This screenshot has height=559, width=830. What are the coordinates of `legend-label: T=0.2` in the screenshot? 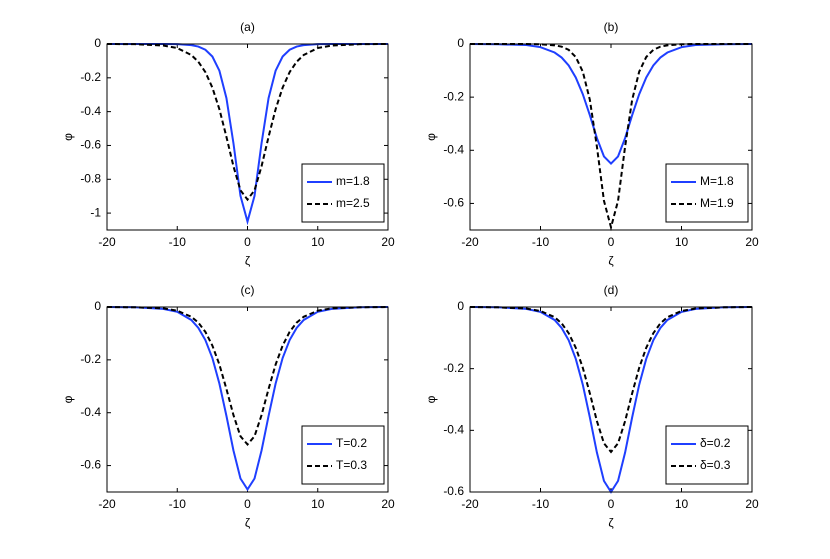 It's located at (351, 443).